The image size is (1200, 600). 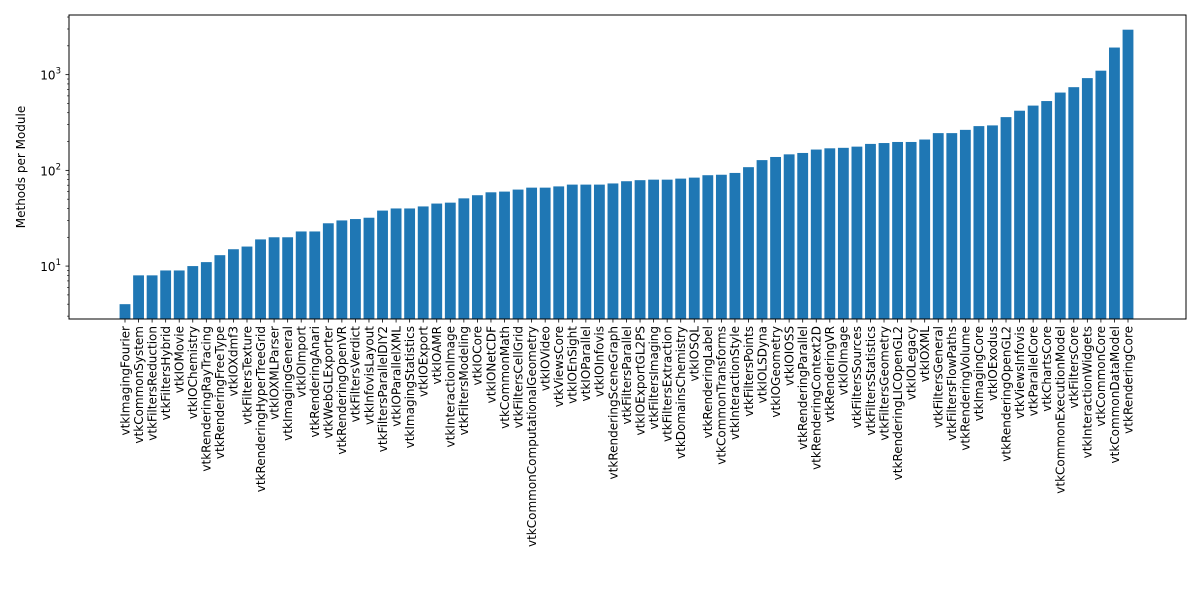 What do you see at coordinates (817, 398) in the screenshot?
I see `x-tick-label: vtkRenderingContext2D` at bounding box center [817, 398].